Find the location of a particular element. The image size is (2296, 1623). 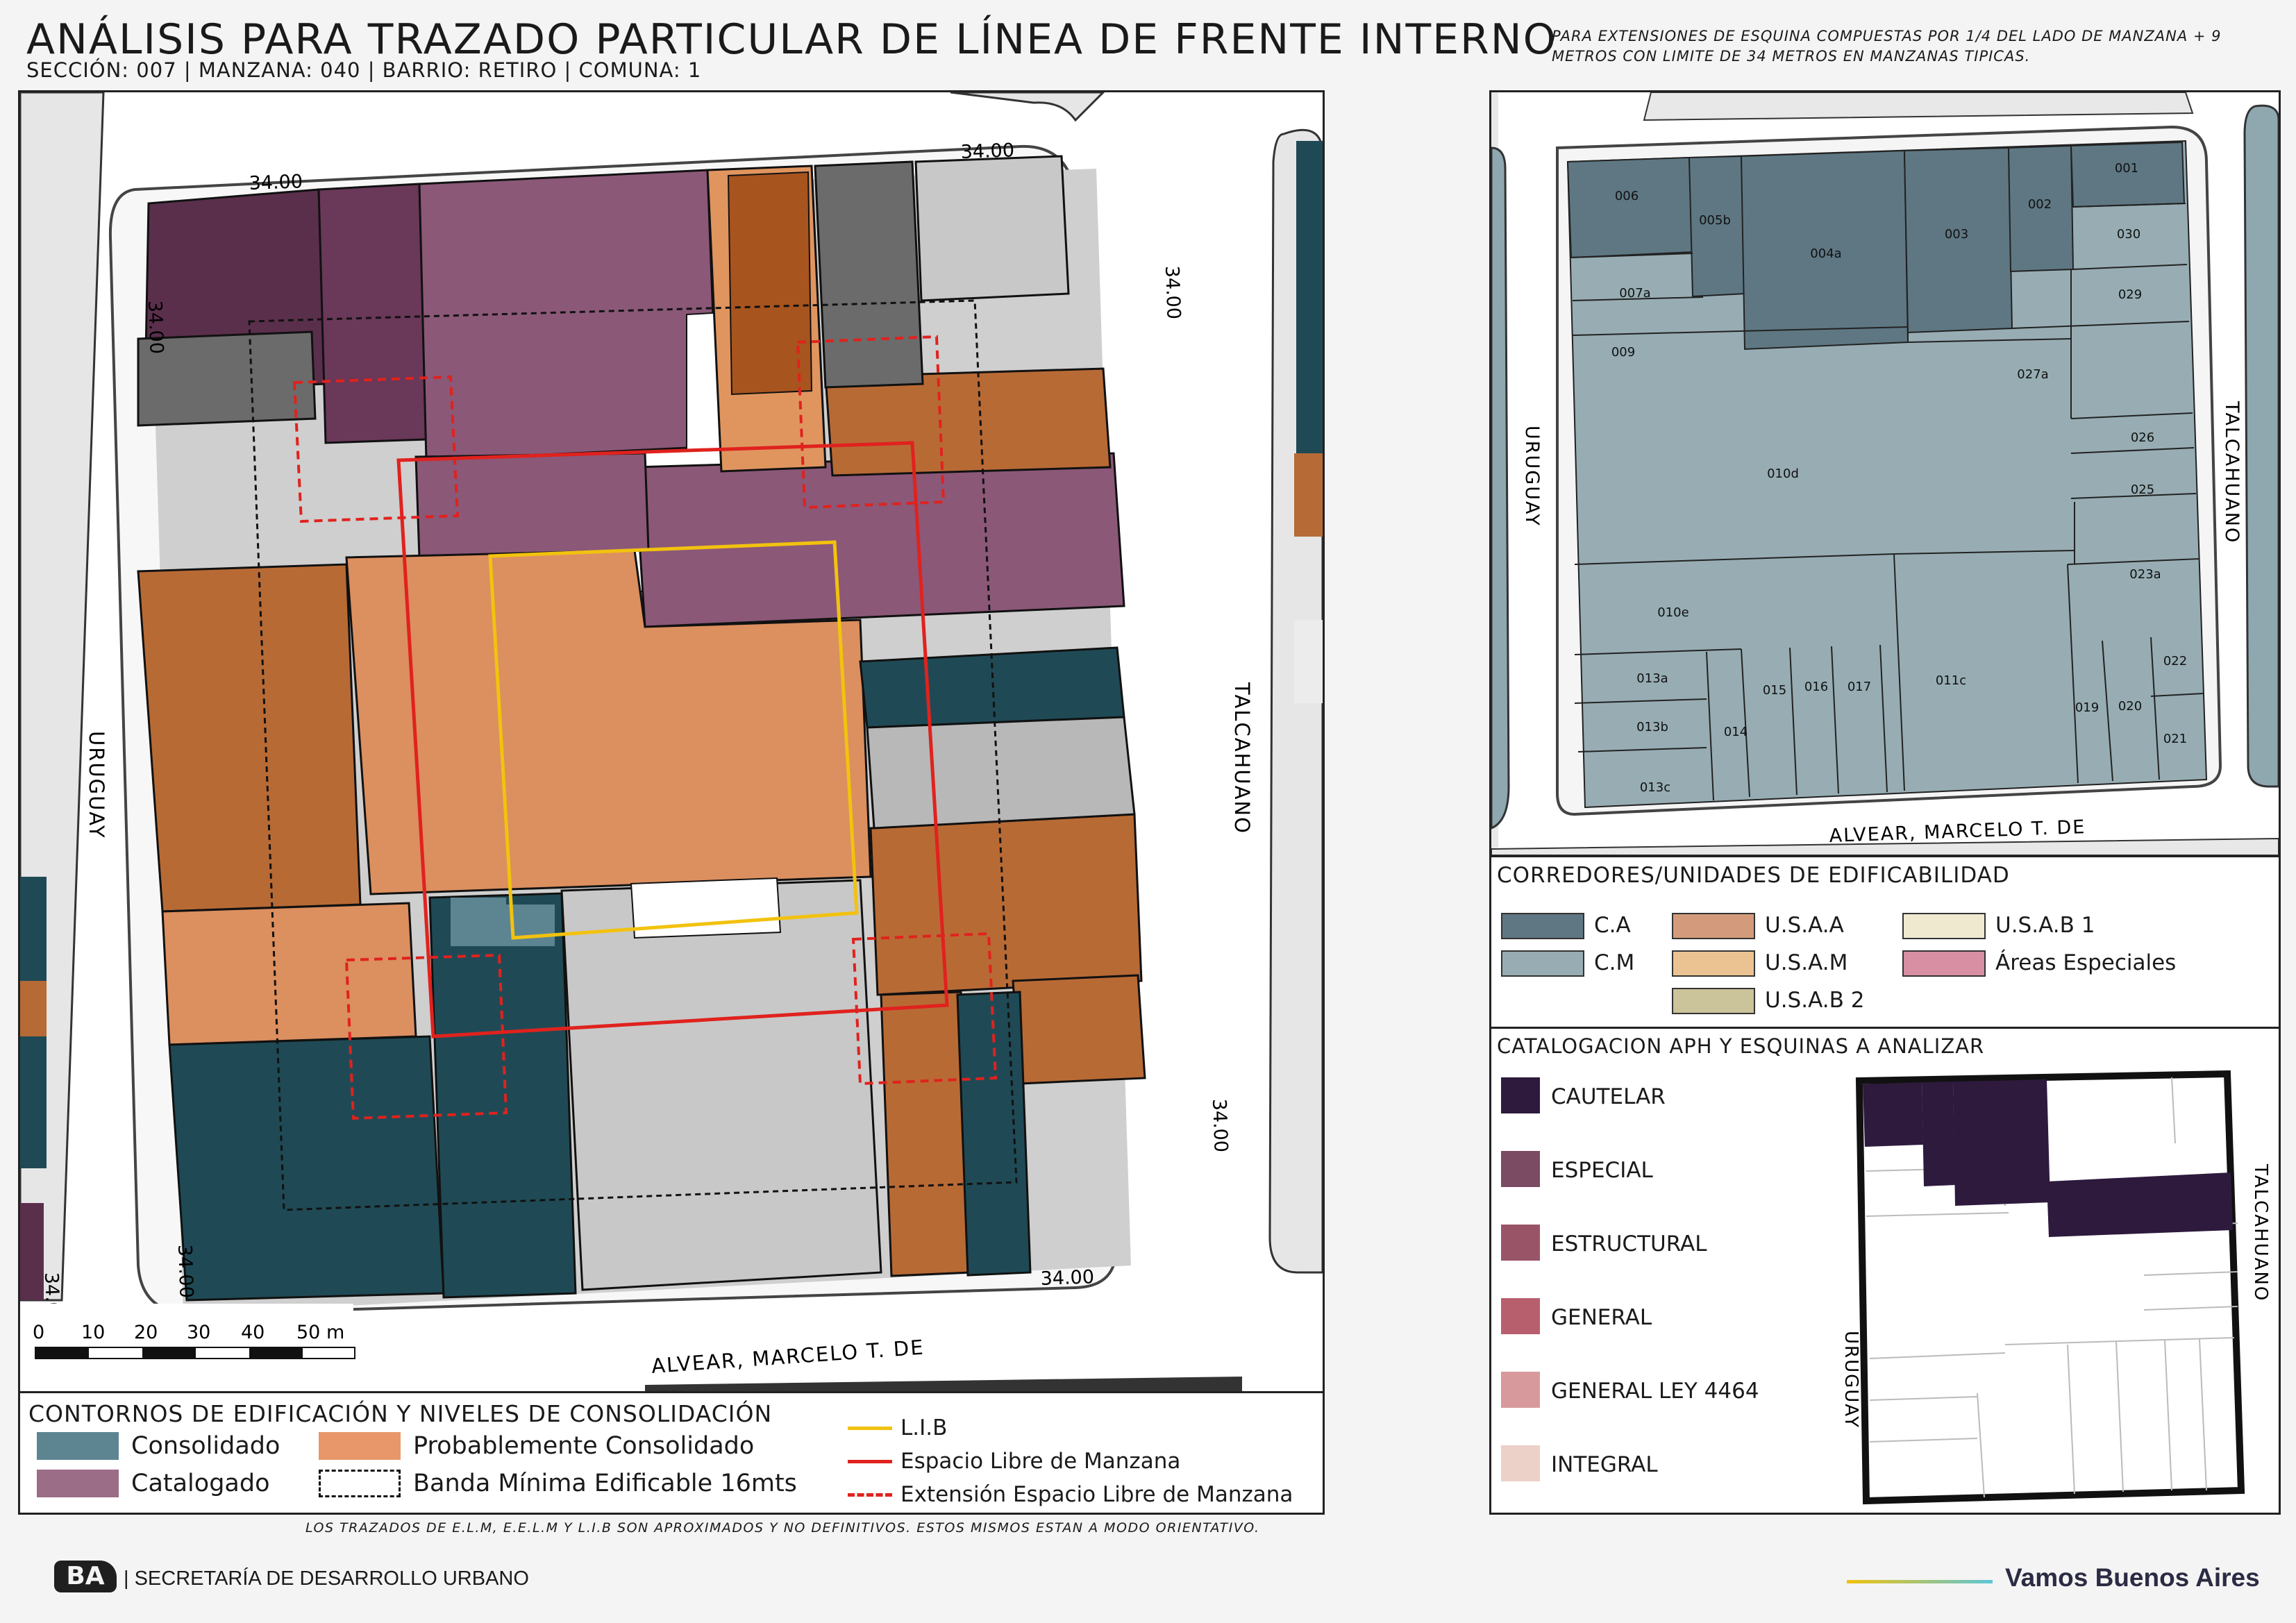

parcel-label: 001 is located at coordinates (2126, 168).